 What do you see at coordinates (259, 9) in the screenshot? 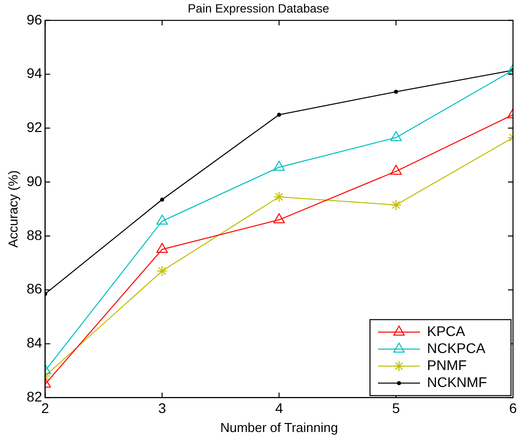
I see `chart-title: Pain Expression Database` at bounding box center [259, 9].